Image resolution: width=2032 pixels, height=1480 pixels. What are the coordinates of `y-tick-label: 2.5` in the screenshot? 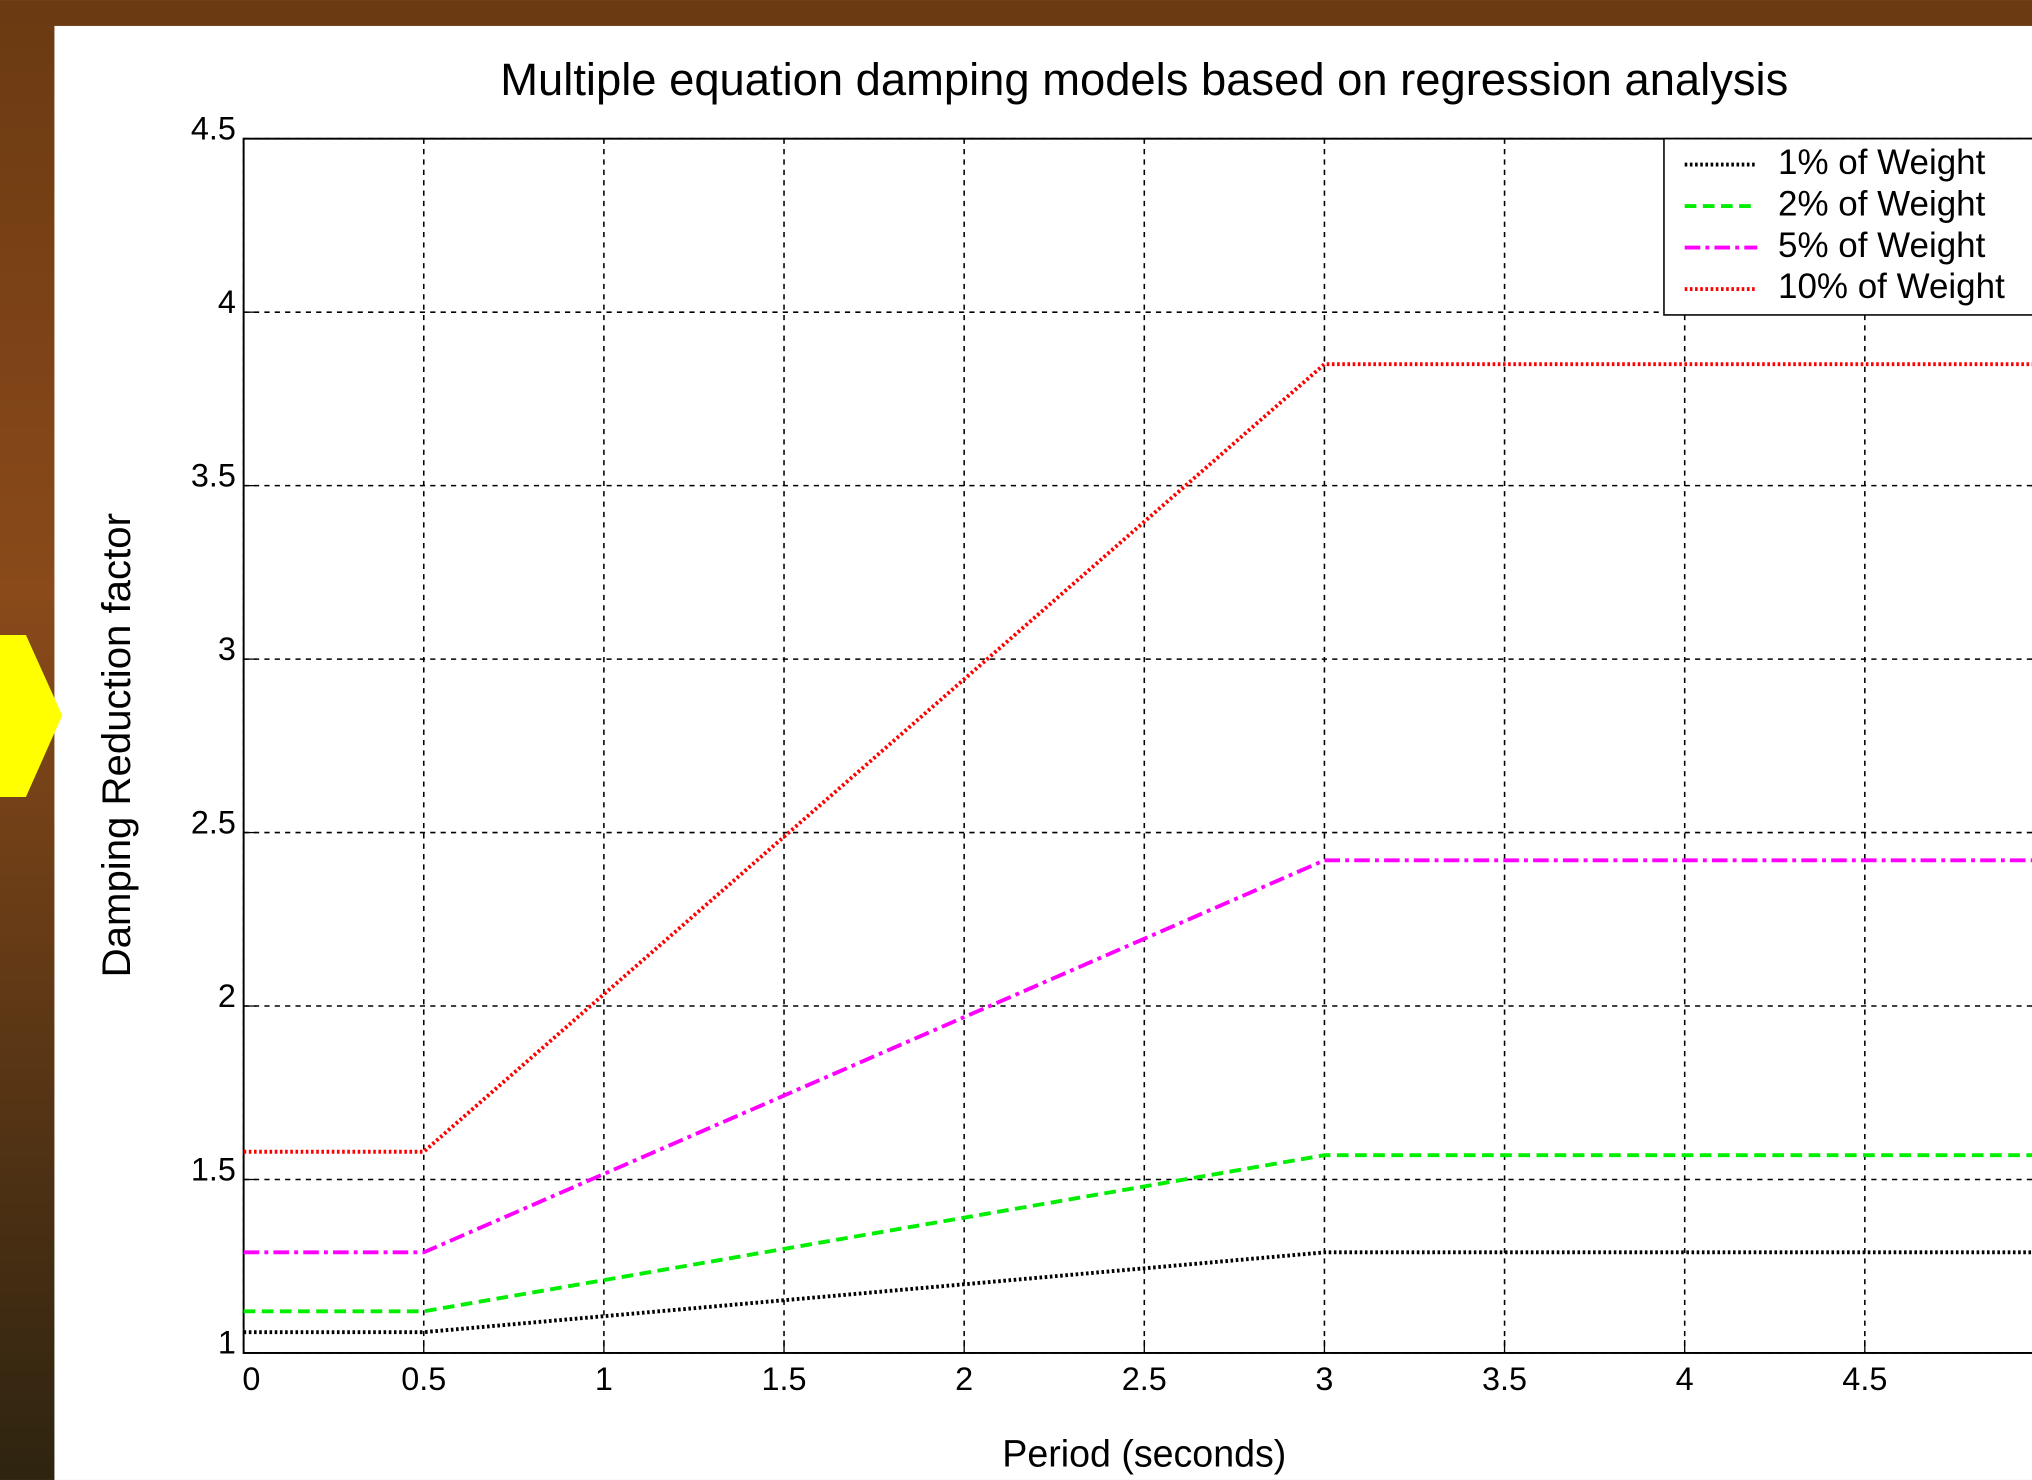 It's located at (213, 822).